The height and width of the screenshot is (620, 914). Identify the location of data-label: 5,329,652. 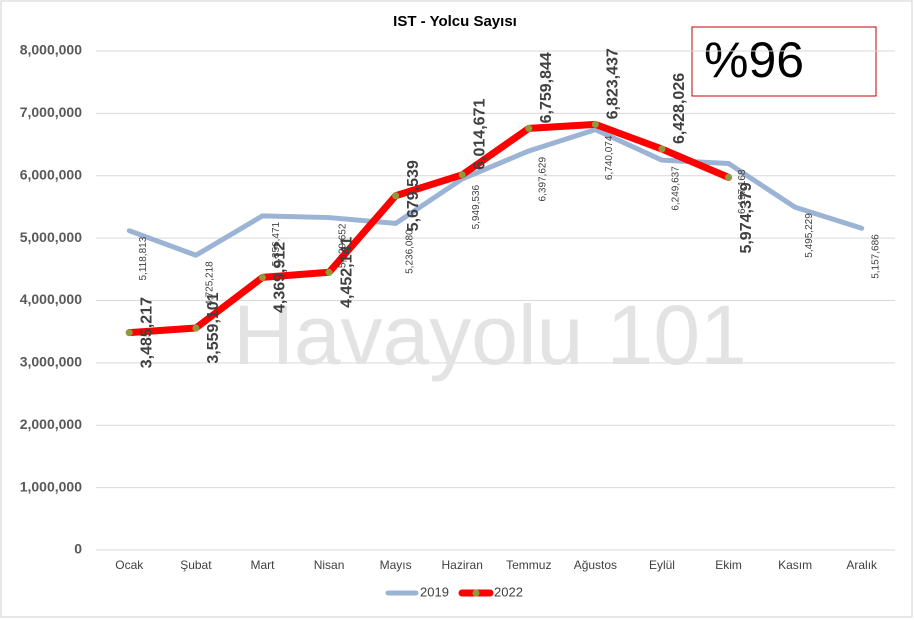
(343, 245).